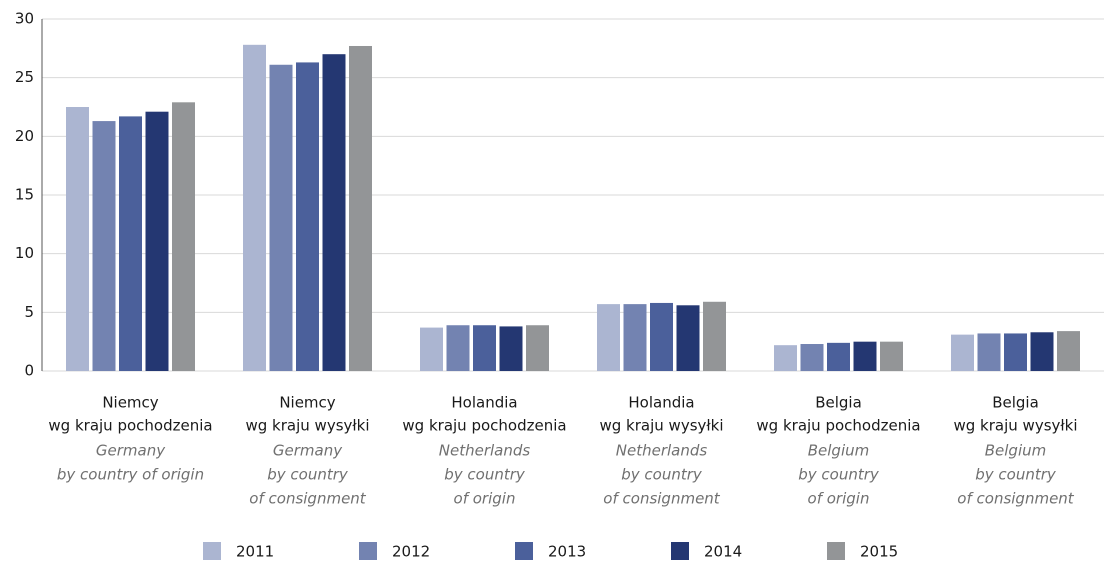 Image resolution: width=1107 pixels, height=570 pixels. Describe the element at coordinates (24, 19) in the screenshot. I see `y-tick-label: 30` at that location.